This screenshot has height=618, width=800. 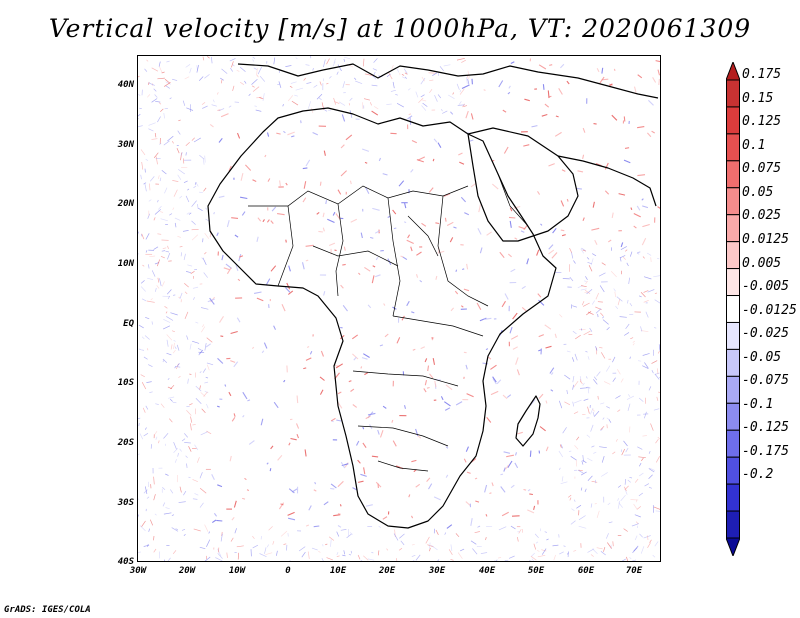 I want to click on legend-label: 0.005, so click(x=762, y=263).